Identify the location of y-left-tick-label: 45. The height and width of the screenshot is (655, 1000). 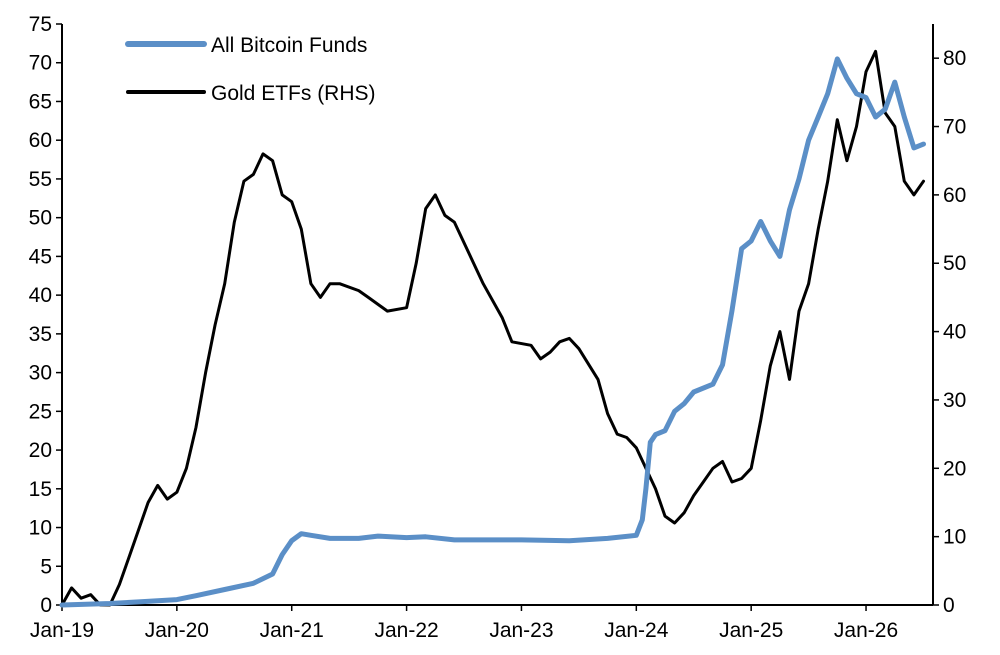
(40, 256).